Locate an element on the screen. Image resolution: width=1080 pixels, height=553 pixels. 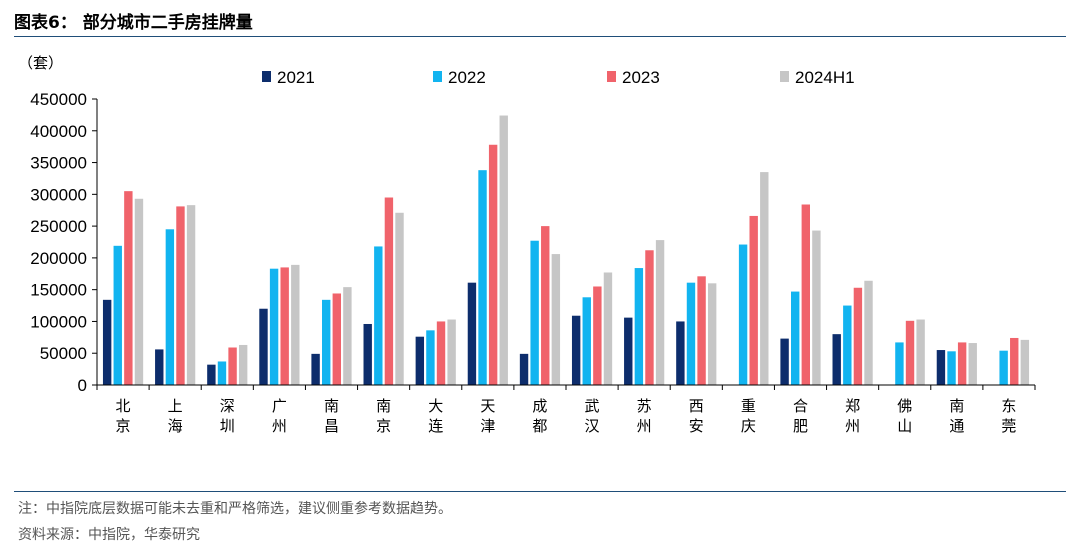
bar-2022-深圳 is located at coordinates (222, 373).